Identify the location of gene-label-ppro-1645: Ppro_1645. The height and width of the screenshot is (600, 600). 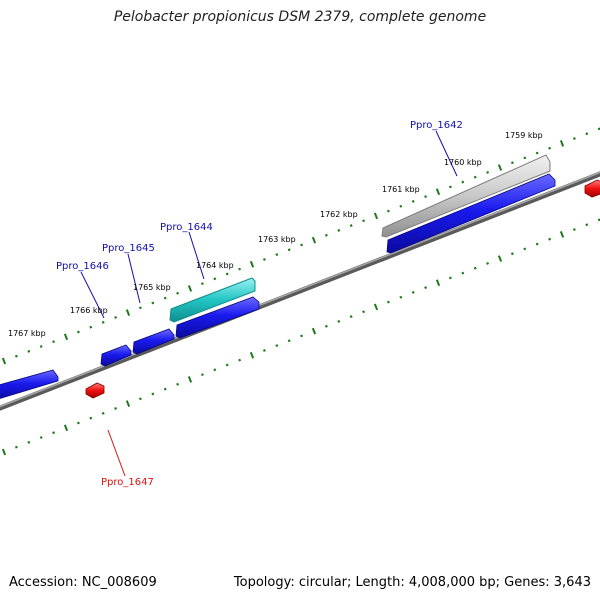
(128, 248).